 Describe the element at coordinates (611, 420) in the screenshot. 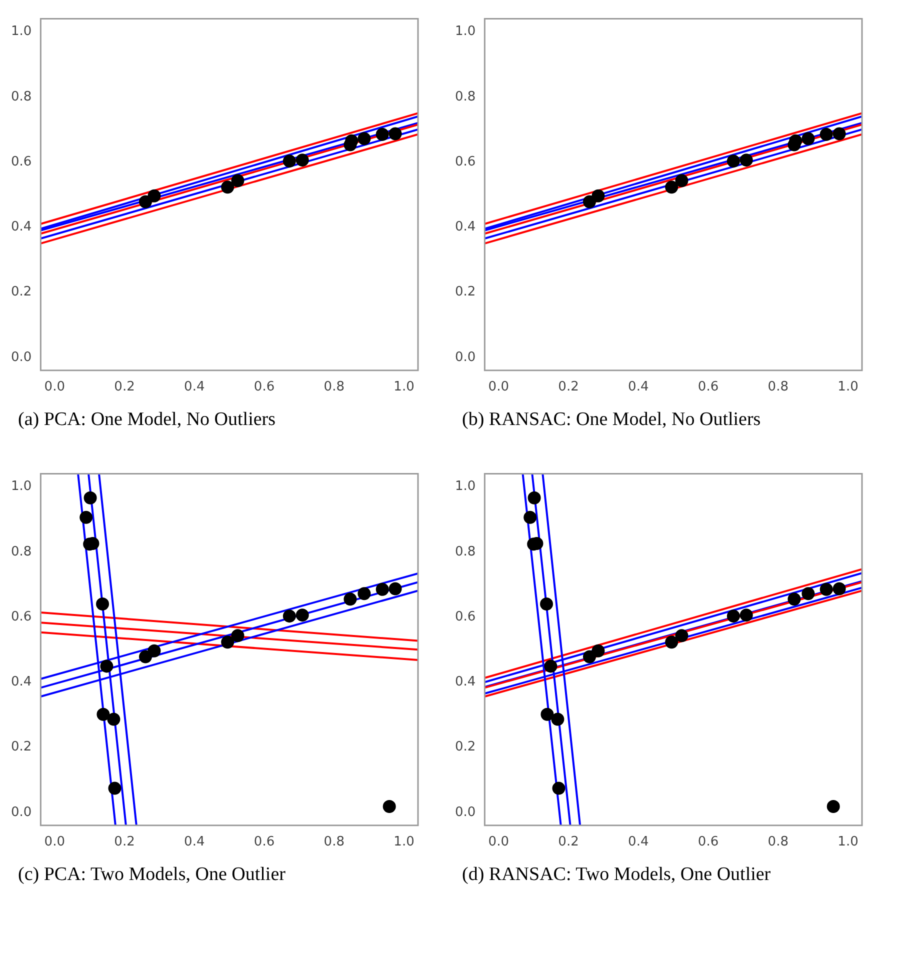

I see `text: (b) RANSAC: One Model, No Outliers` at that location.